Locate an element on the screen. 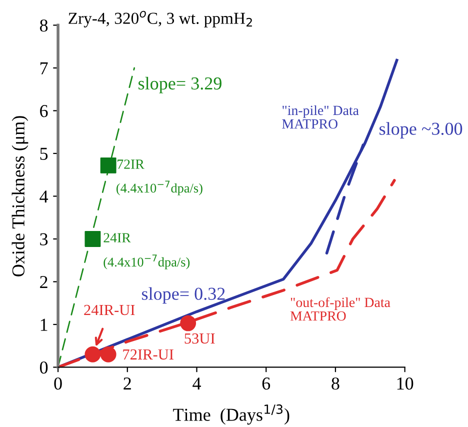  annotation: slope ~3.00 is located at coordinates (421, 130).